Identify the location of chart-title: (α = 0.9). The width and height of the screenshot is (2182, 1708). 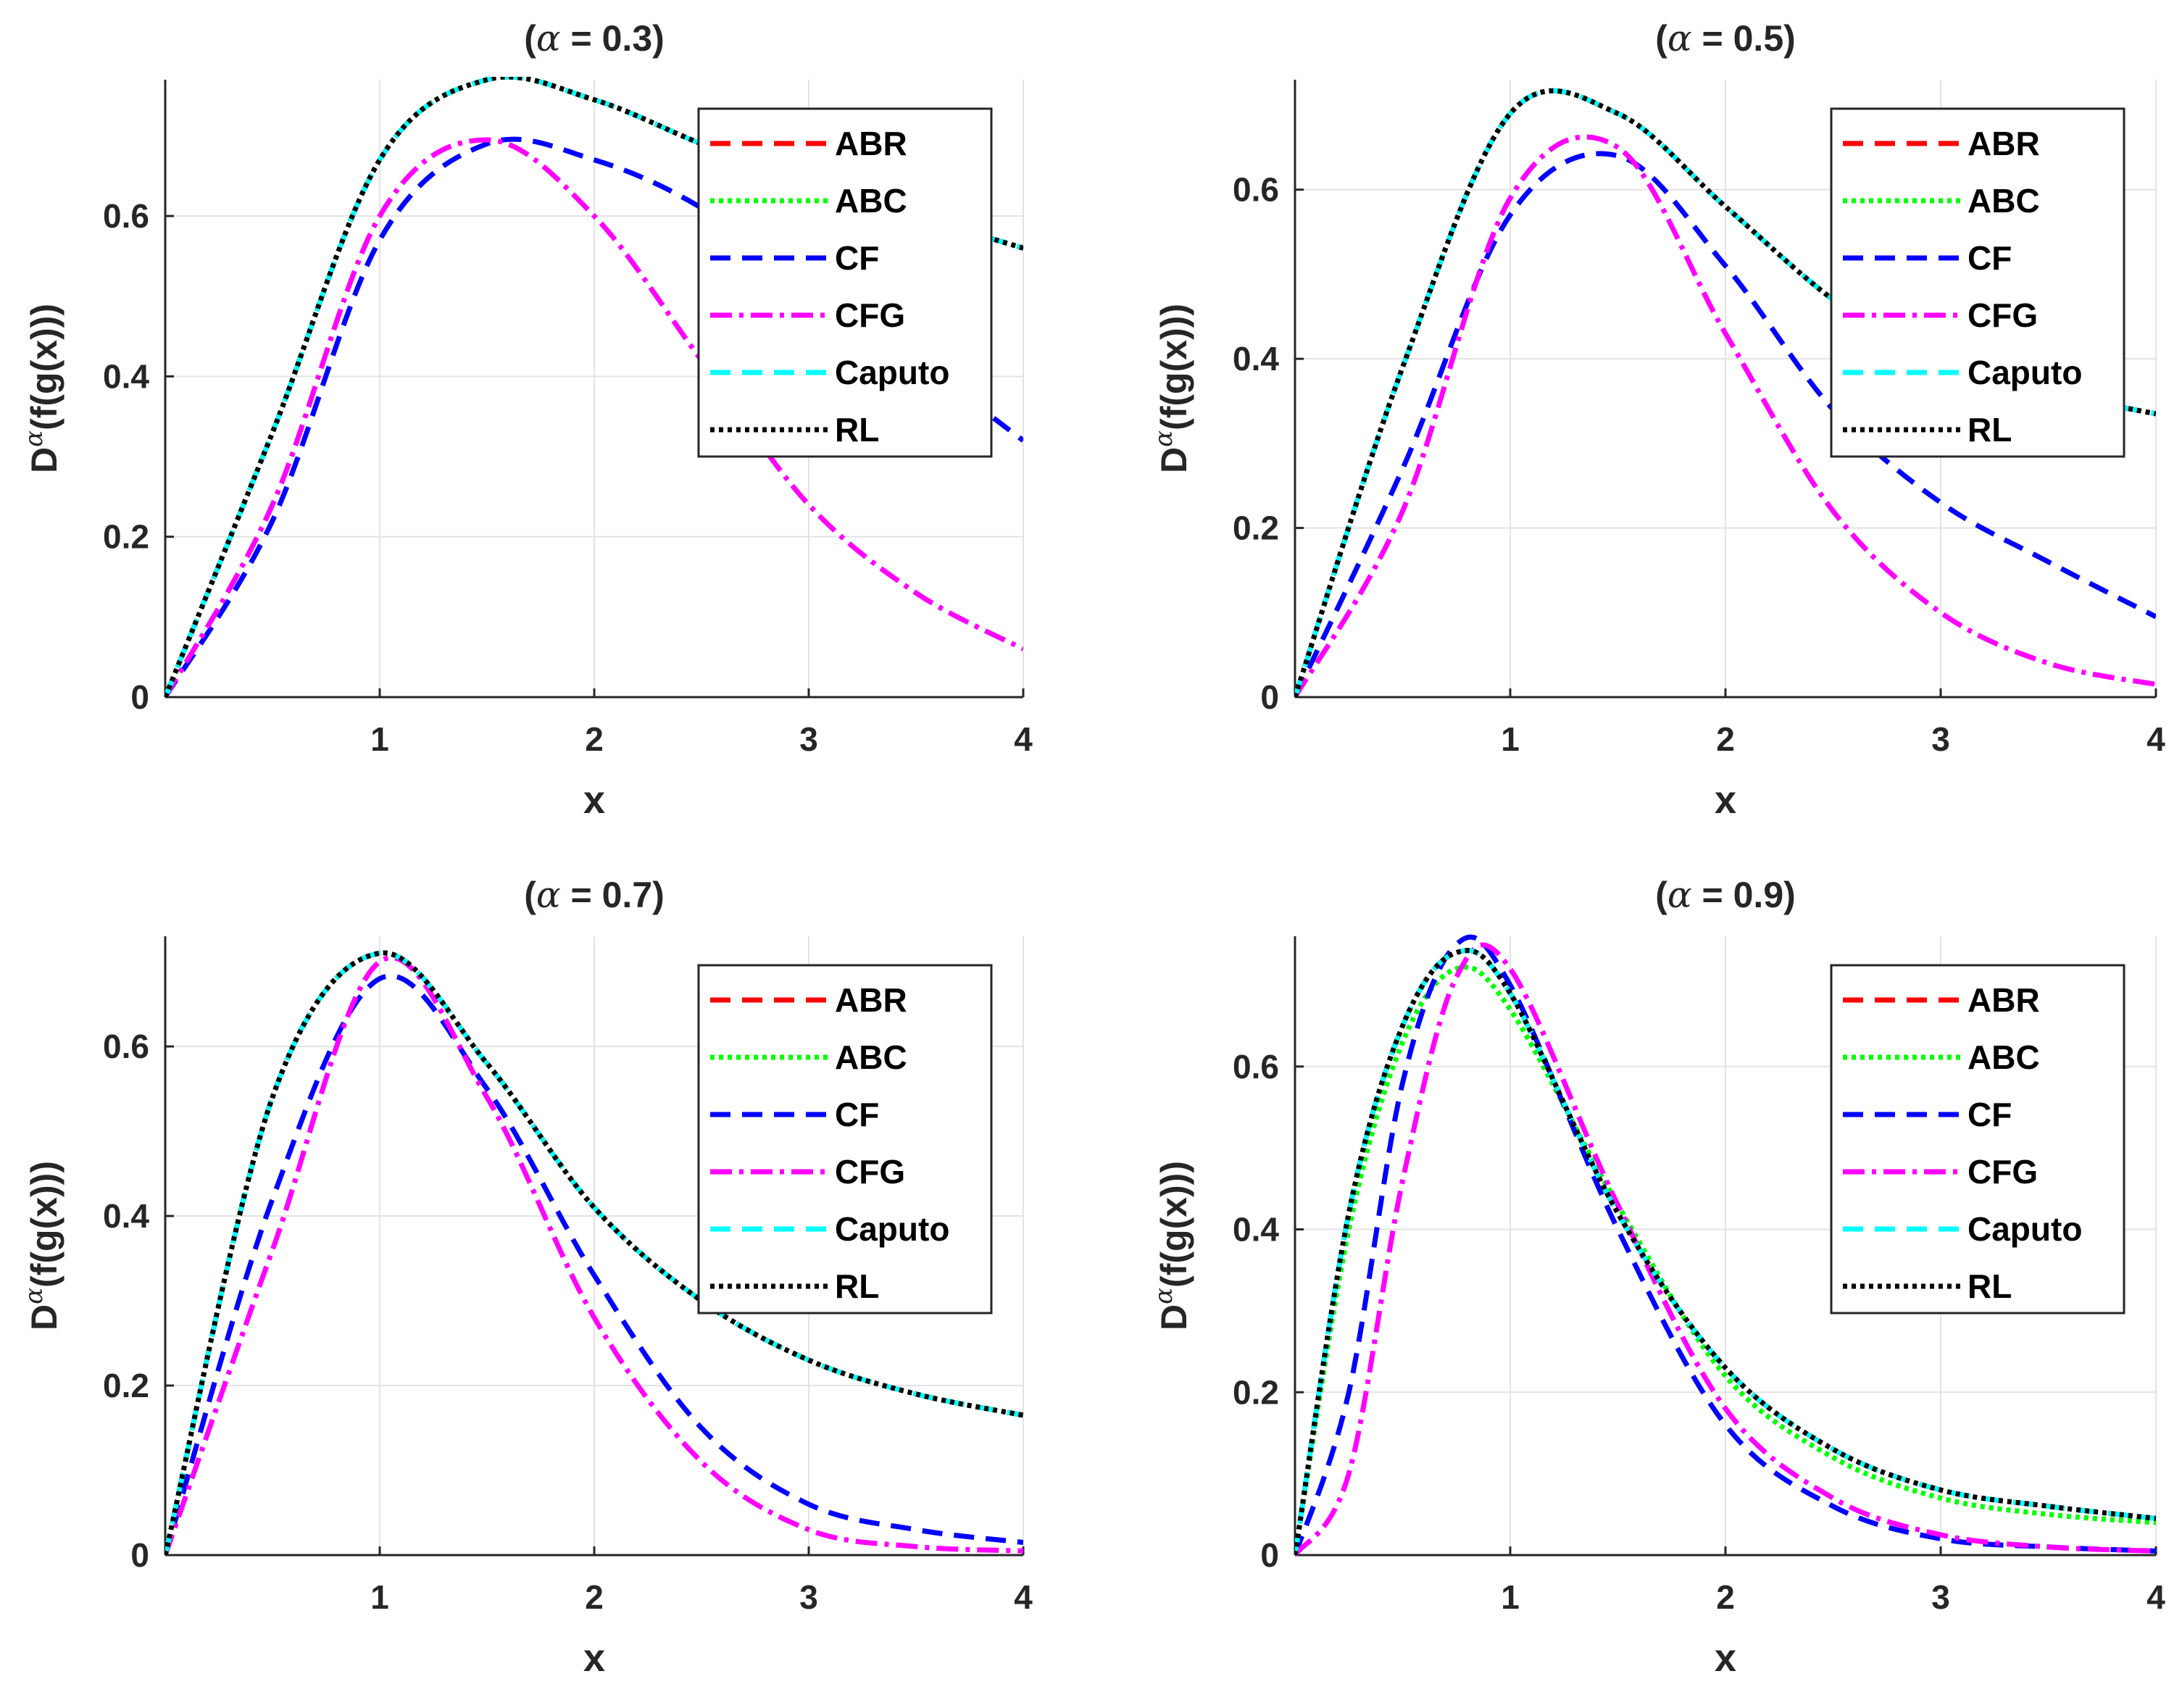
(1725, 895).